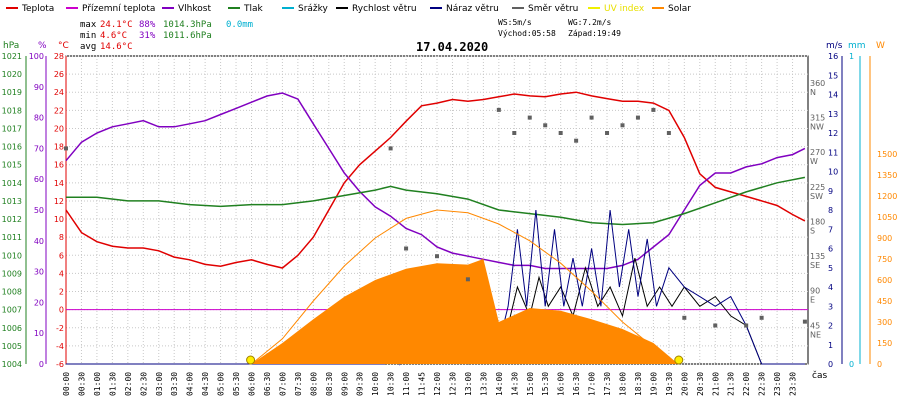  What do you see at coordinates (746, 384) in the screenshot?
I see `tick-label-time: 22:00` at bounding box center [746, 384].